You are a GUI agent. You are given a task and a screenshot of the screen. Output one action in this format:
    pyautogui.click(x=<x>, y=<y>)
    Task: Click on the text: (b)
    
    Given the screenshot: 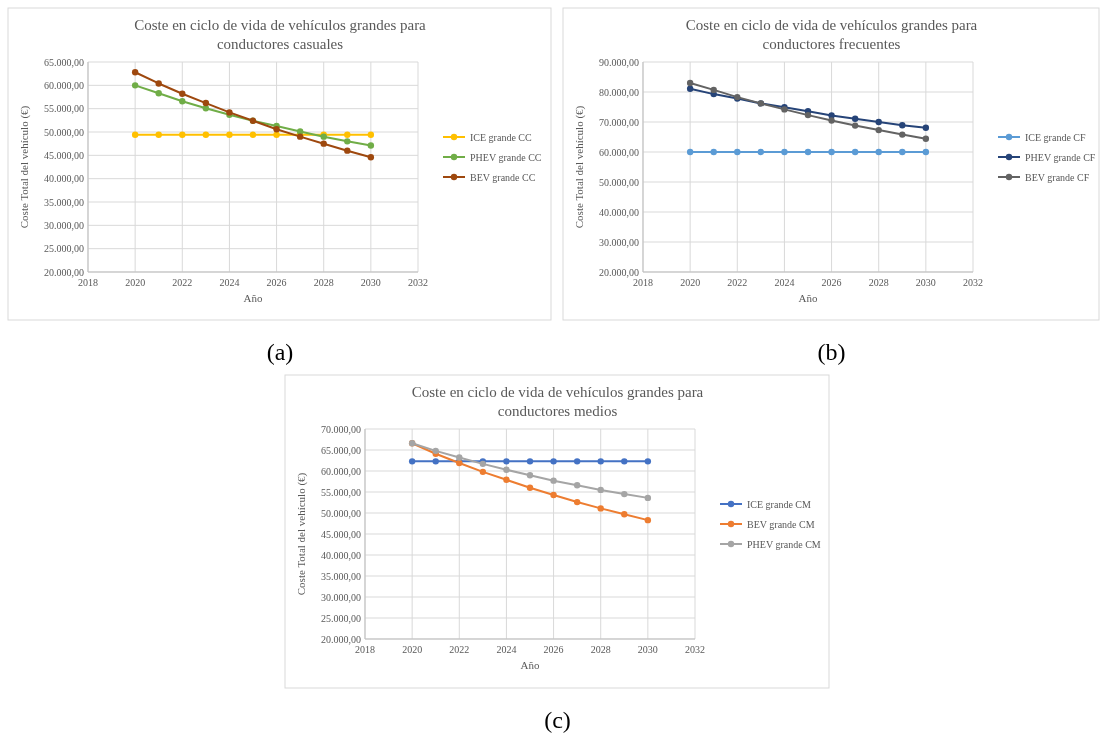 What is the action you would take?
    pyautogui.click(x=831, y=352)
    